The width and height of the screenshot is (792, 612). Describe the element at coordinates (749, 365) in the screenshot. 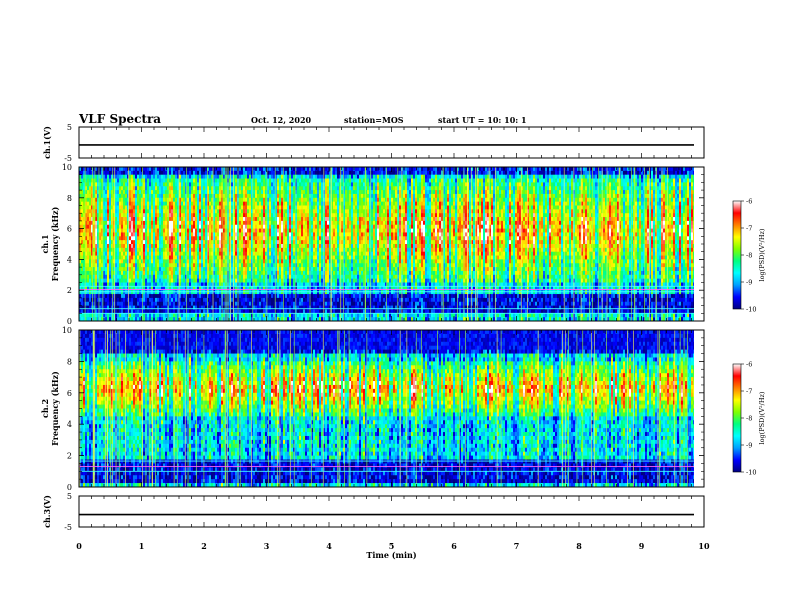

I see `ch2-spectrogram-colorbar-tick-label: -6` at that location.